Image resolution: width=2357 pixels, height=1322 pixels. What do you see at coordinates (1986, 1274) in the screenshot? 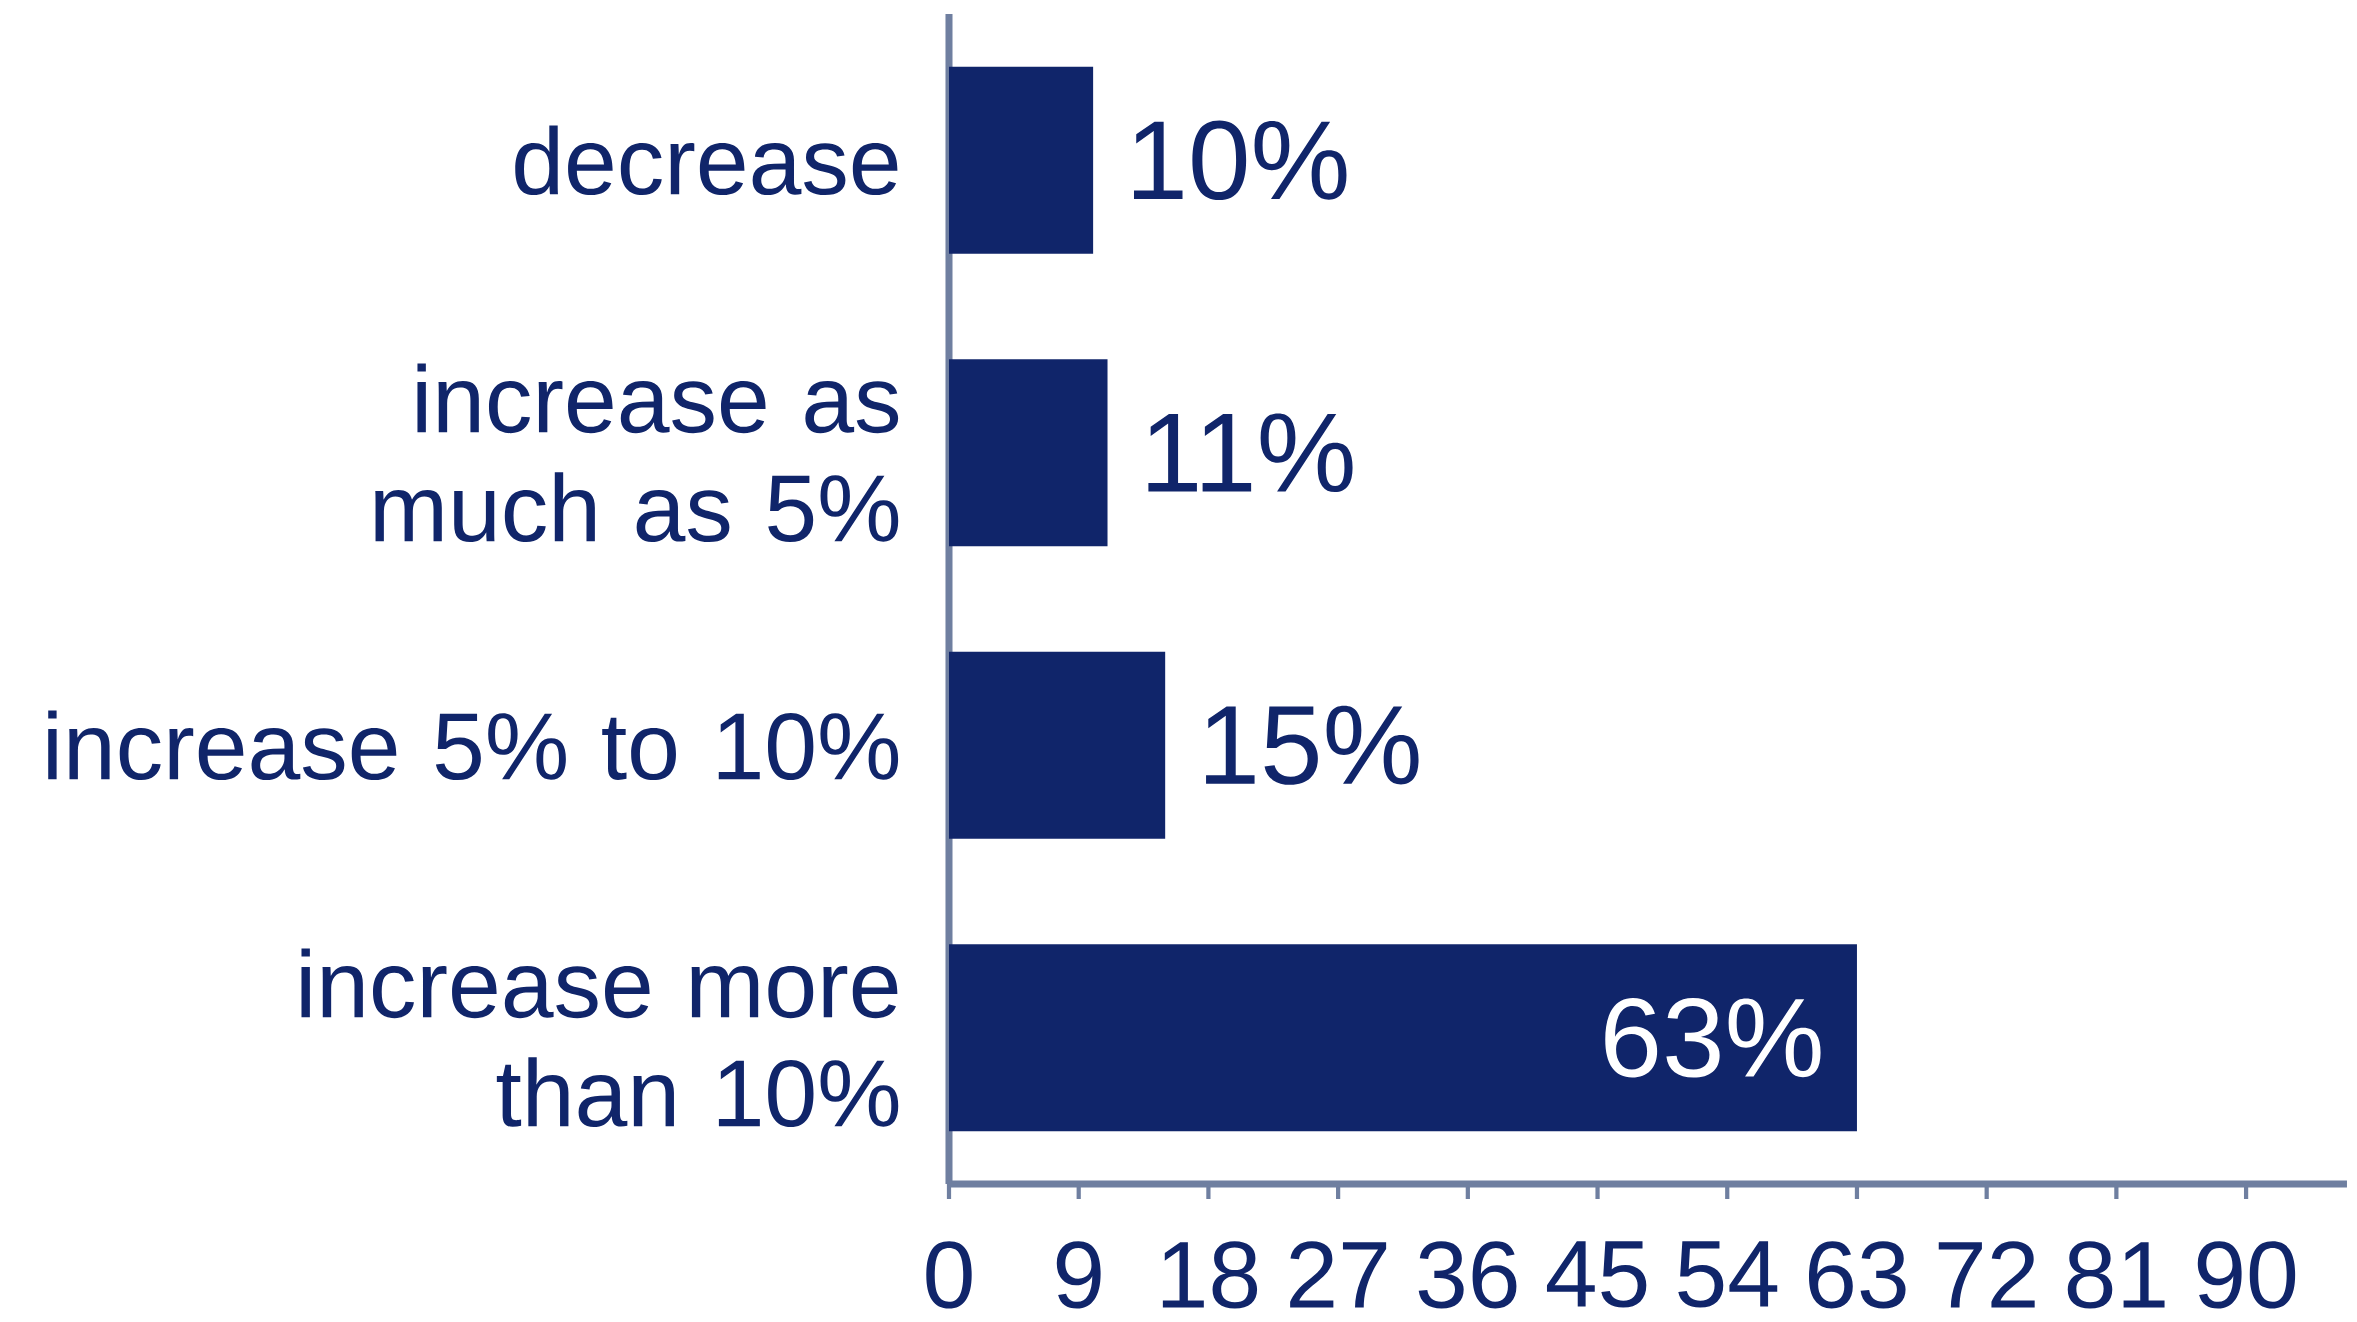
I see `x-tick-label: 72` at bounding box center [1986, 1274].